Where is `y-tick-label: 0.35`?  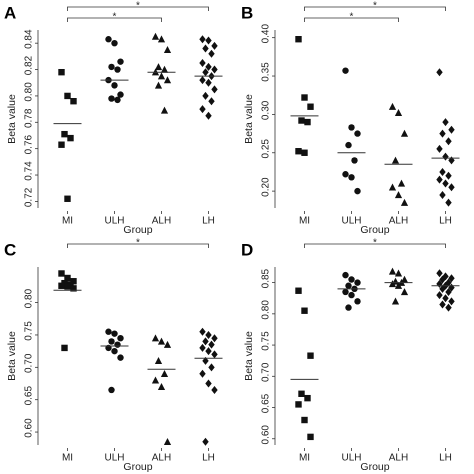
y-tick-label: 0.35 is located at coordinates (266, 72).